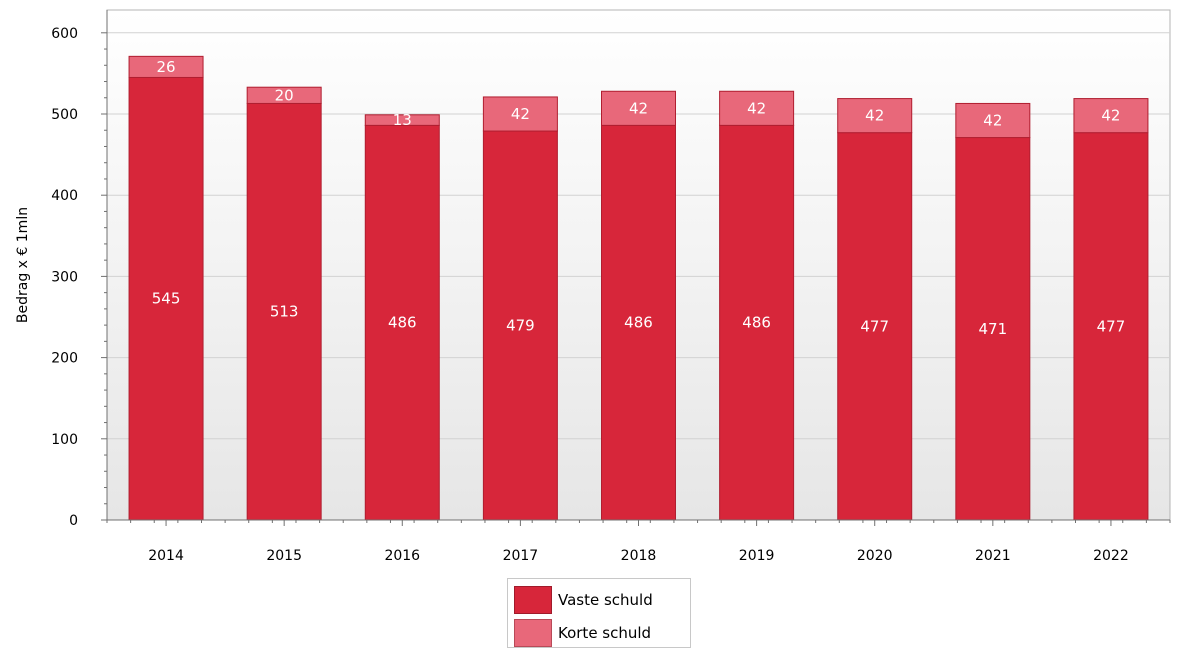 Image resolution: width=1178 pixels, height=653 pixels. I want to click on y-tick-label-100: 100, so click(64, 440).